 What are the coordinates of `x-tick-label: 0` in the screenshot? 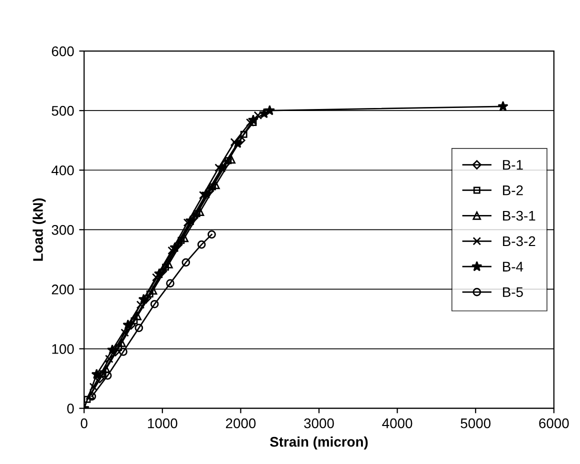 It's located at (84, 423).